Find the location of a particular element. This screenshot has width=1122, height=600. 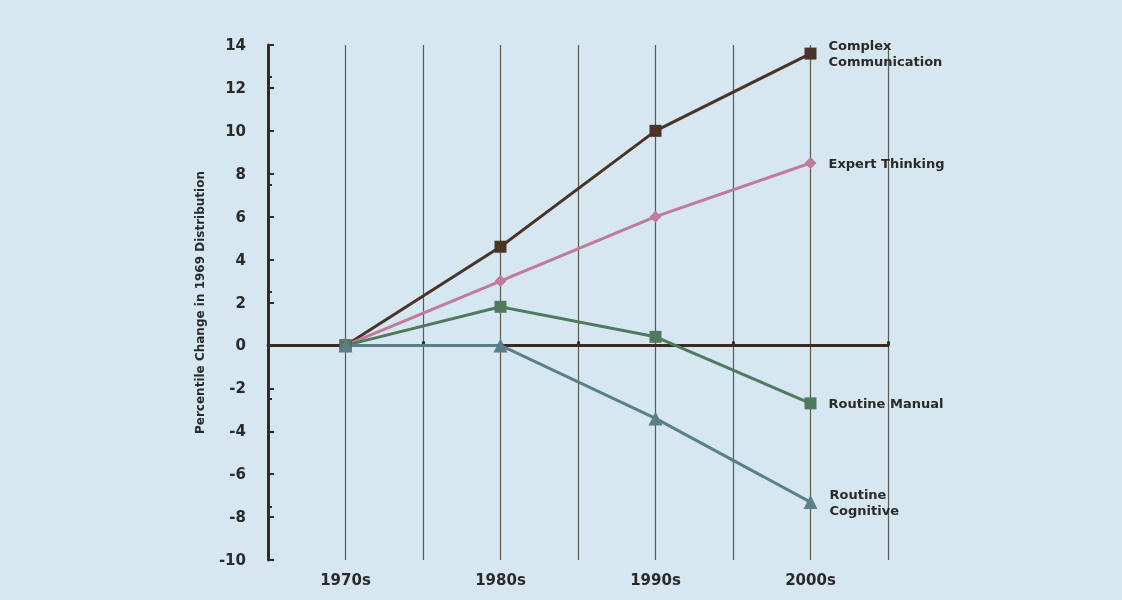

y-tick-label: -10 is located at coordinates (232, 560).